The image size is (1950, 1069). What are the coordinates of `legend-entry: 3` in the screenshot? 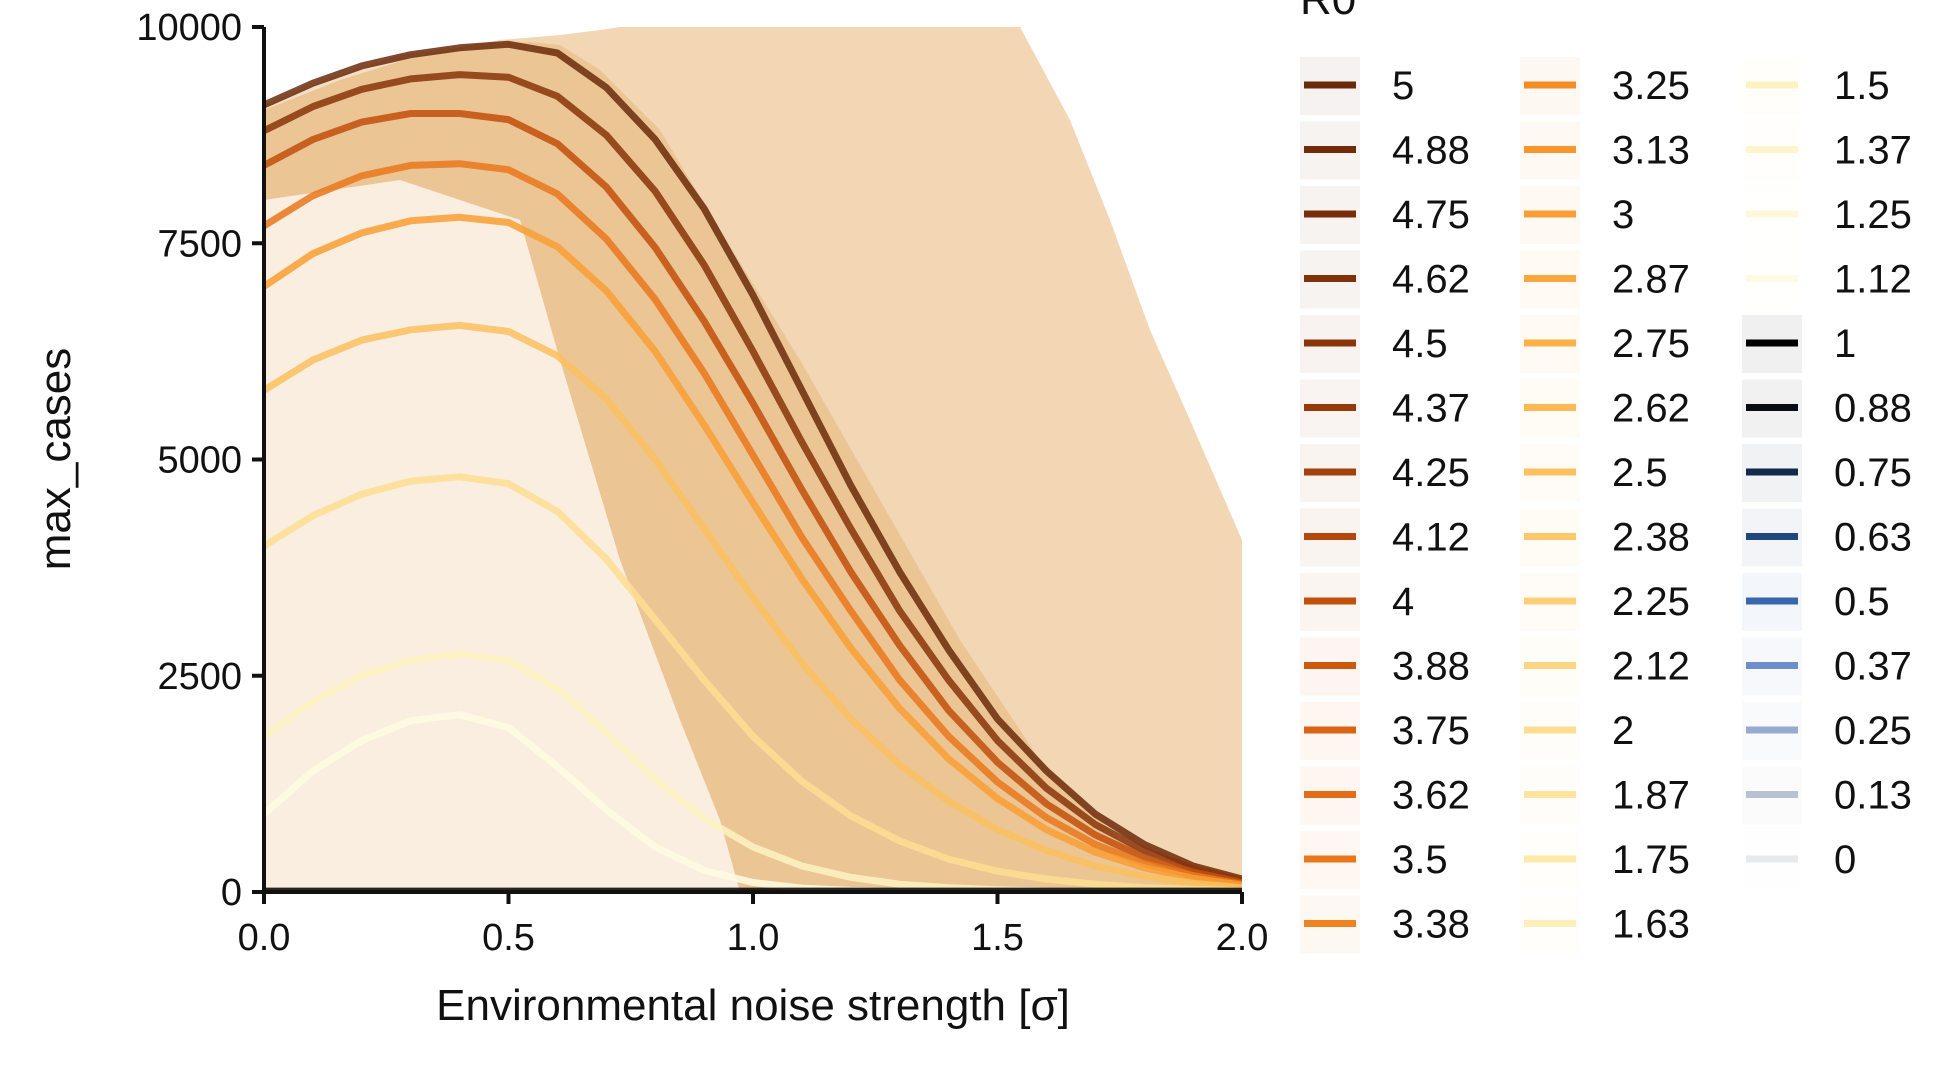 It's located at (1577, 215).